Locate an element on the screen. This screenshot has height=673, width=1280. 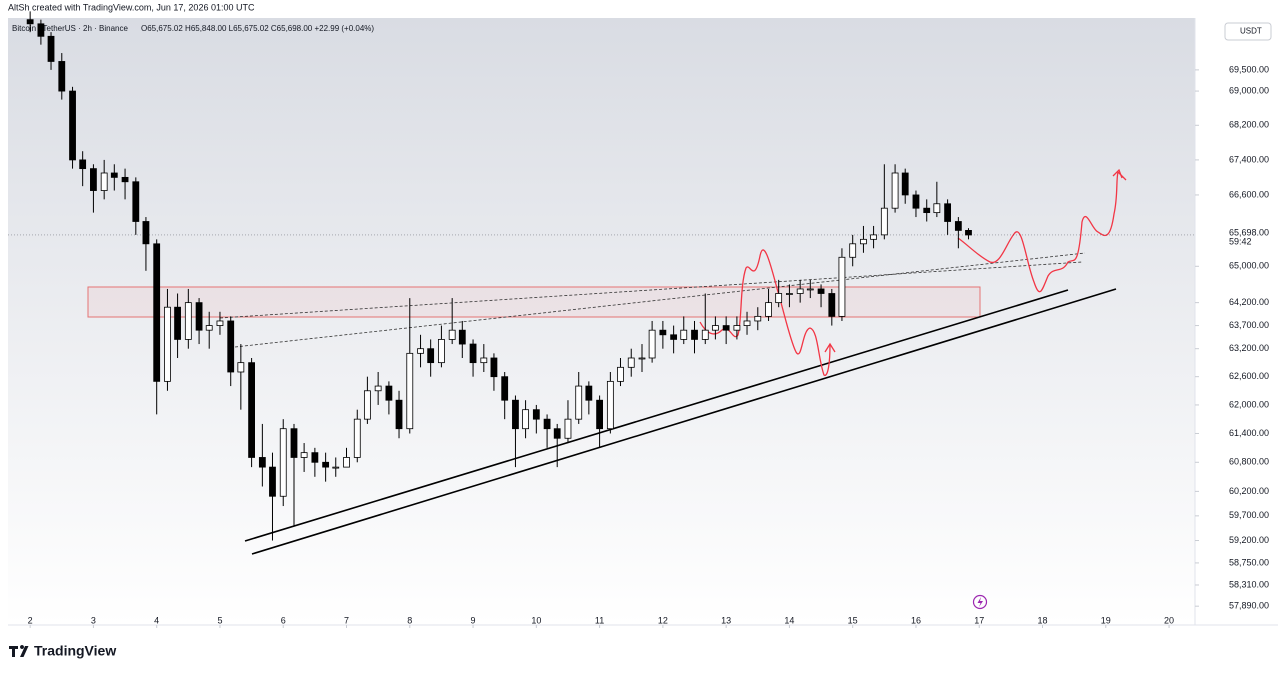
x-tick-label: 7 is located at coordinates (346, 620).